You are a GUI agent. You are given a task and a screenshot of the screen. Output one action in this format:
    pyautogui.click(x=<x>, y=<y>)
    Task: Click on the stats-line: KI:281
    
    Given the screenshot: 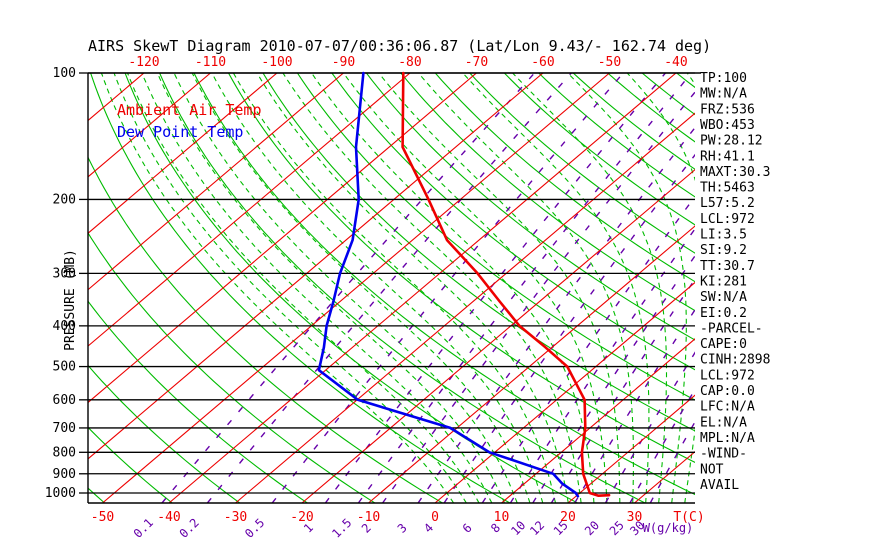 What is the action you would take?
    pyautogui.click(x=723, y=281)
    